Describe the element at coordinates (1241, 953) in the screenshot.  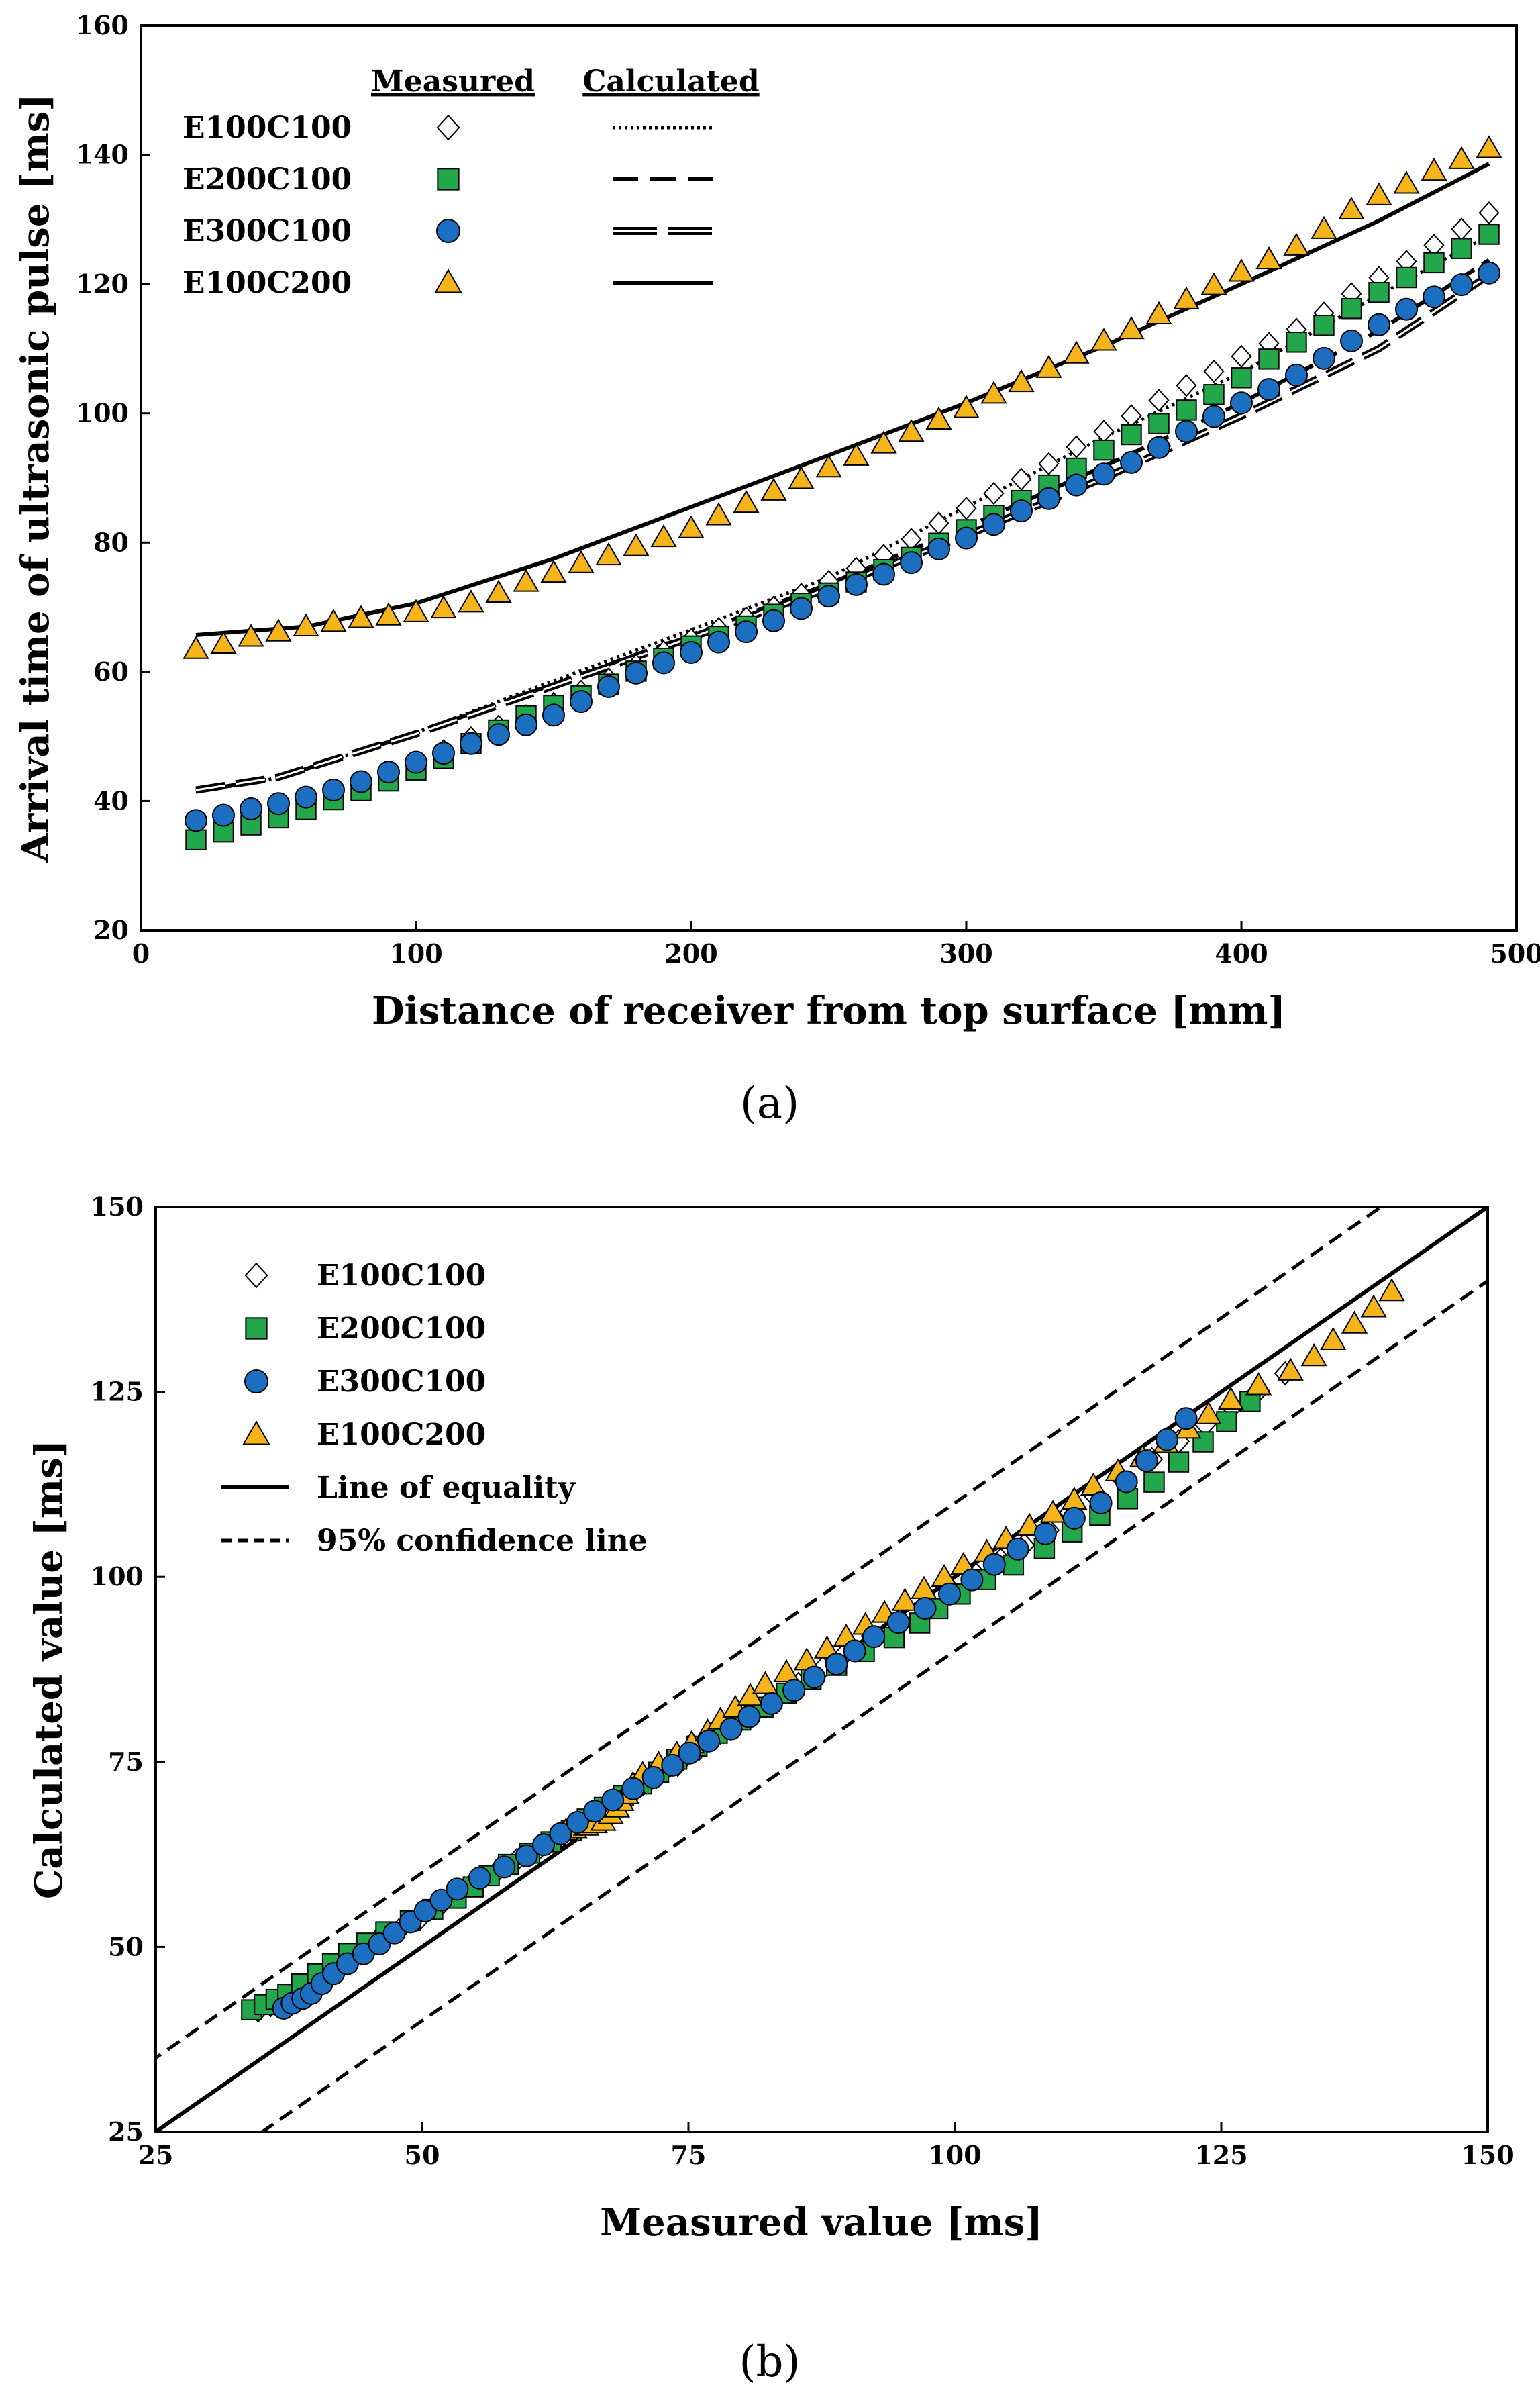
I see `a-xtick-label: 400` at that location.